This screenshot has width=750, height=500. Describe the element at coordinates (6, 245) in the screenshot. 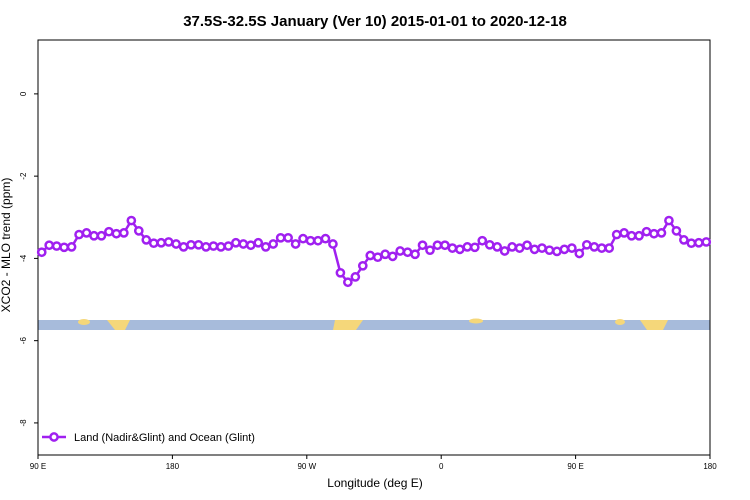

I see `y-axis-title: XCO2 - MLO trend (ppm)` at that location.